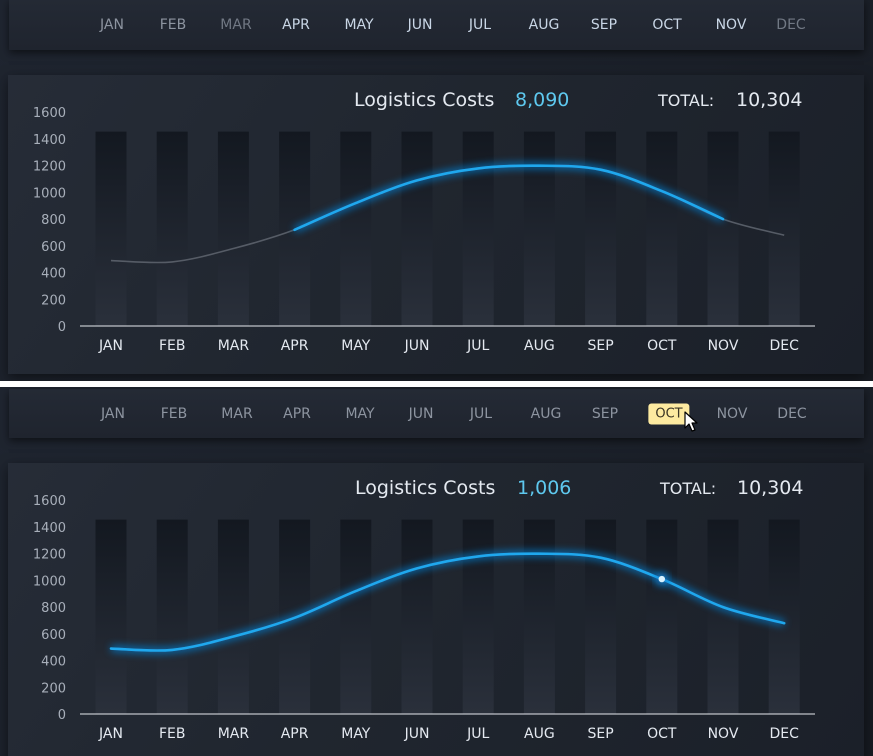 This screenshot has height=756, width=873. What do you see at coordinates (542, 100) in the screenshot?
I see `chart-title-value: 8,090` at bounding box center [542, 100].